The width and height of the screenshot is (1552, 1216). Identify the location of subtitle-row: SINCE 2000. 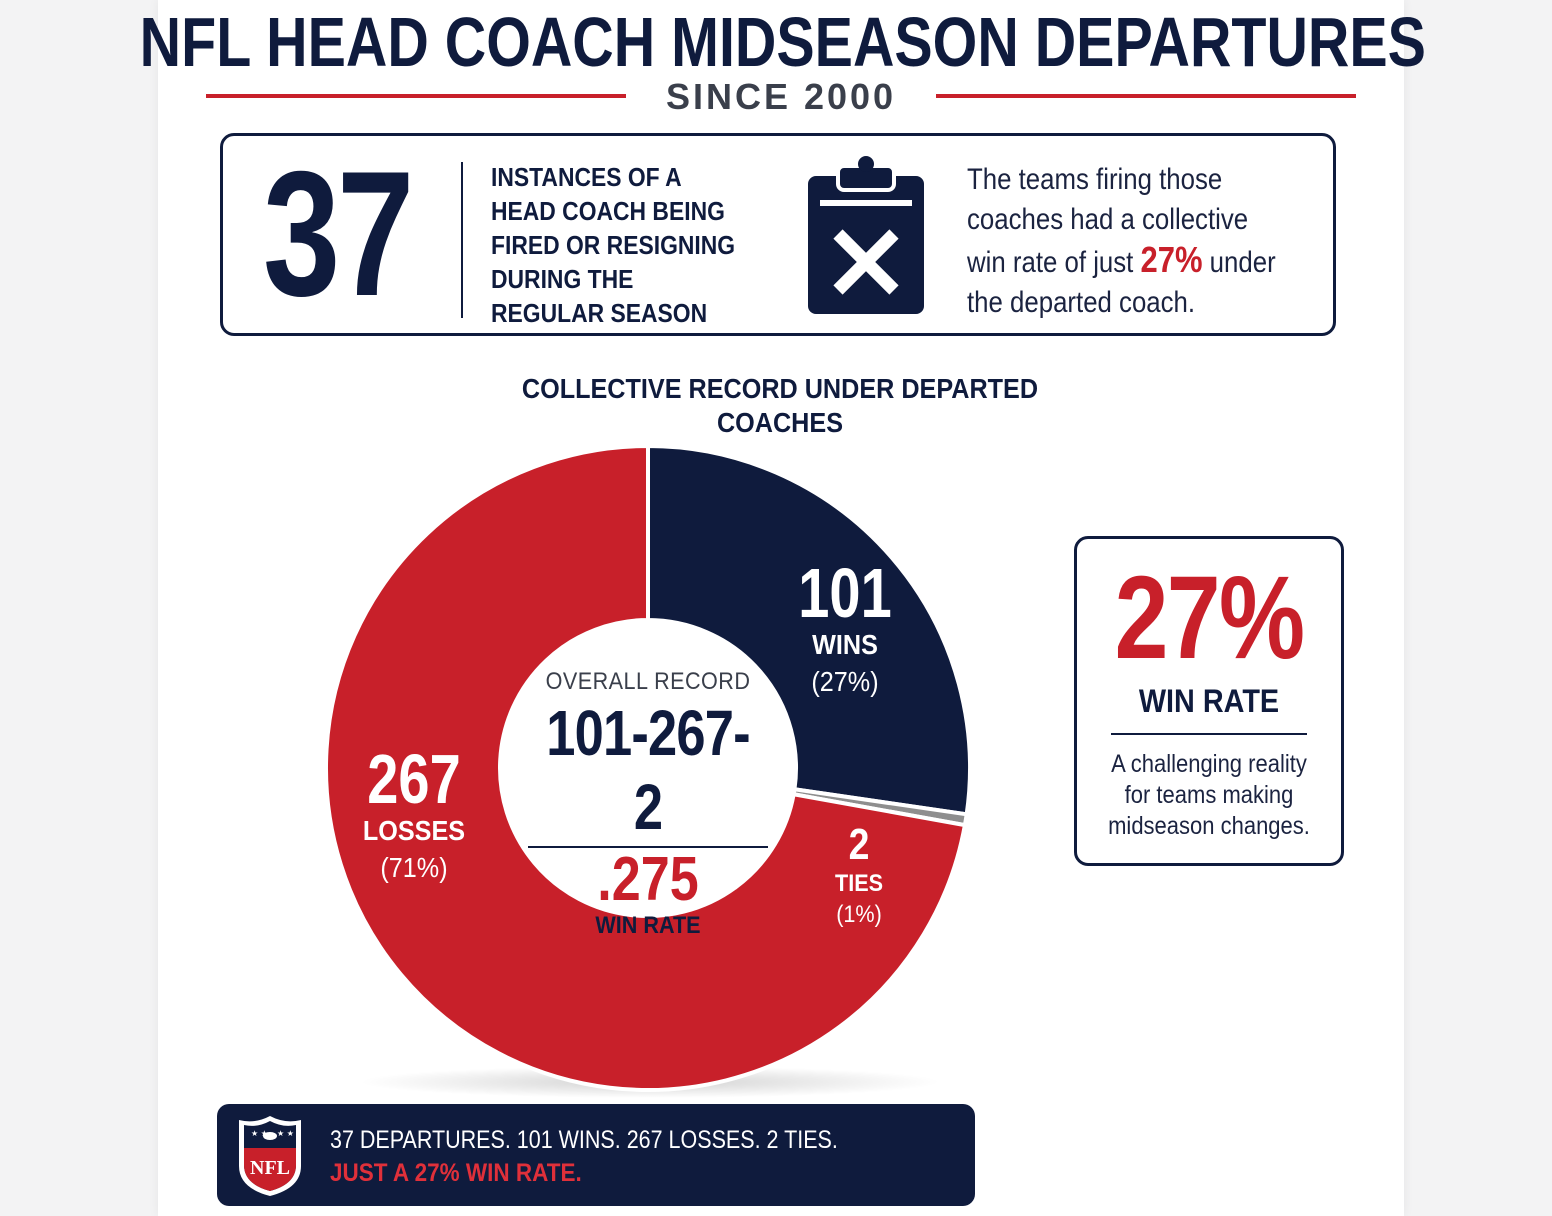
(781, 96).